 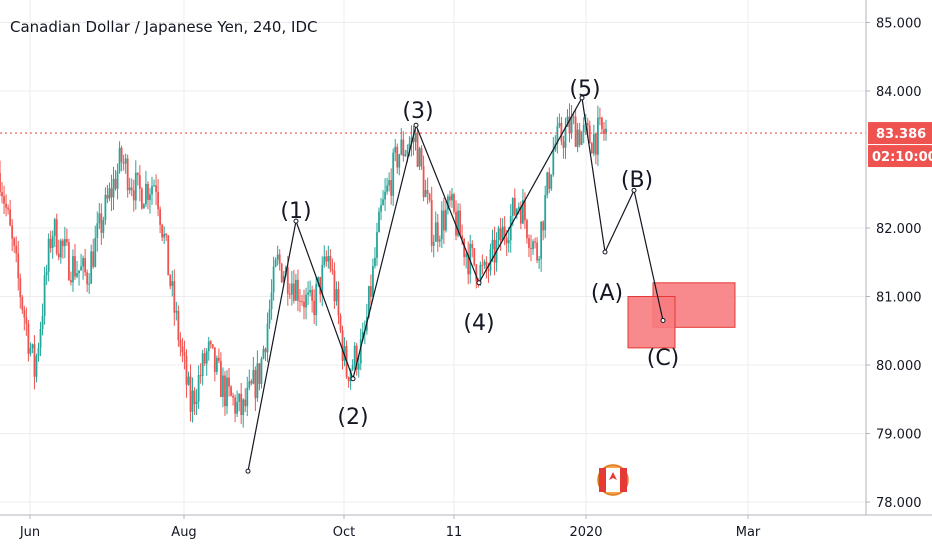 I want to click on time-tick-label: 2020, so click(x=585, y=532).